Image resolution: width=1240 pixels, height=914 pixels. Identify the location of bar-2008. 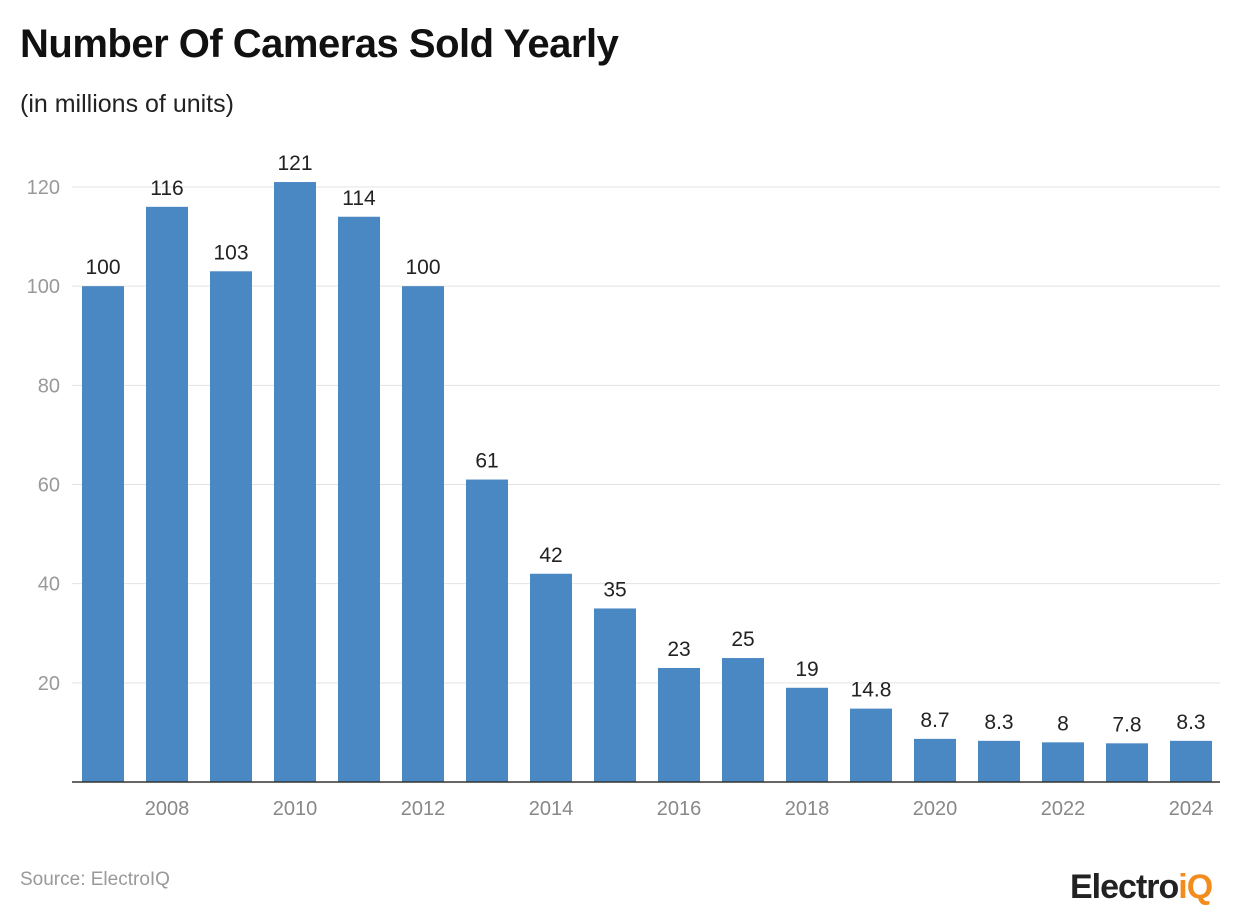
(167, 494).